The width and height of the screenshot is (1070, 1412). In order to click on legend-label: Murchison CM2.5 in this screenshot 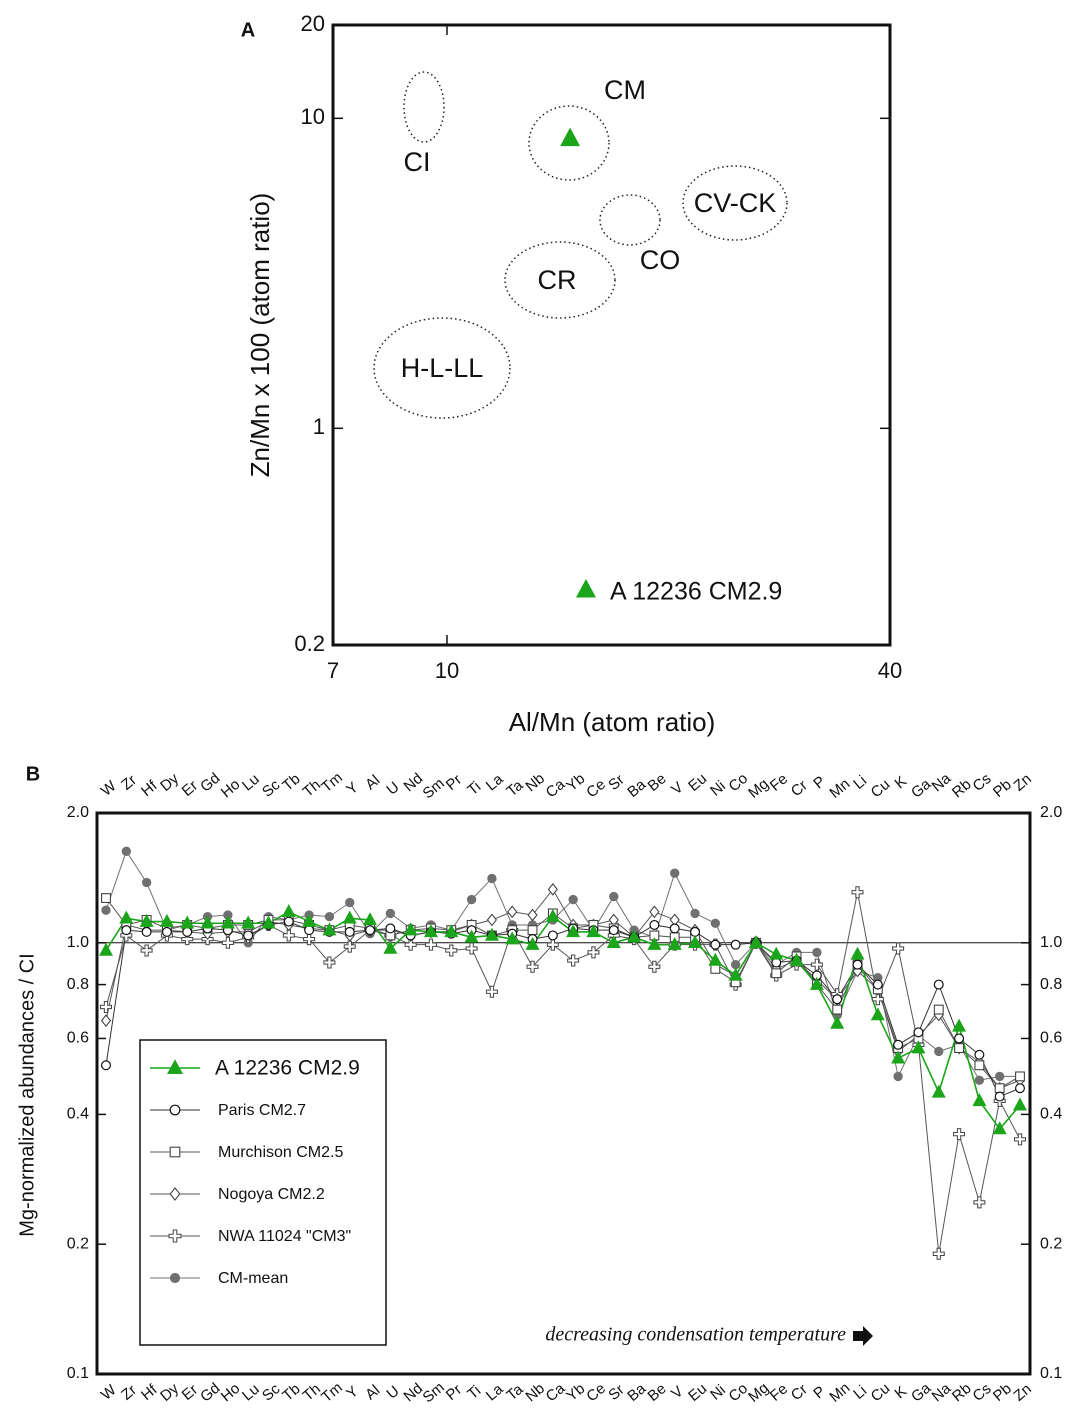, I will do `click(280, 1152)`.